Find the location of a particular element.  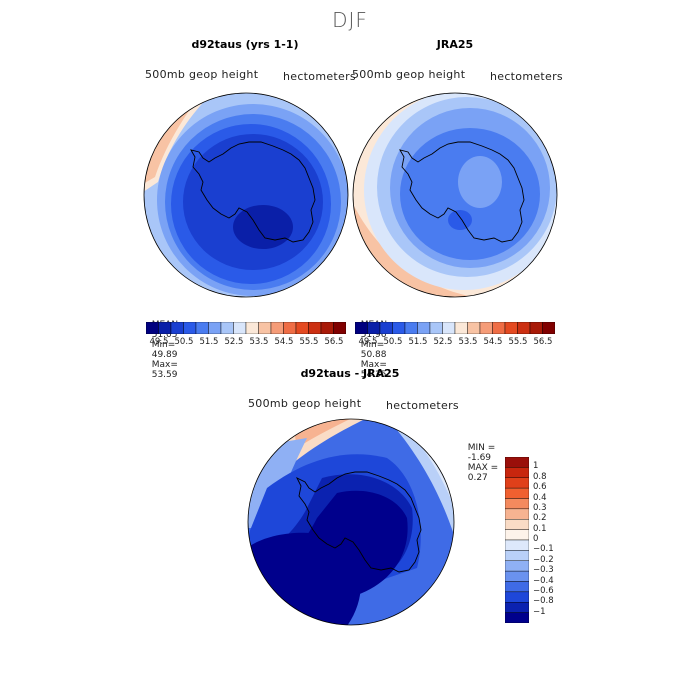

colorbar-tick-label: 49.5 is located at coordinates (159, 342).